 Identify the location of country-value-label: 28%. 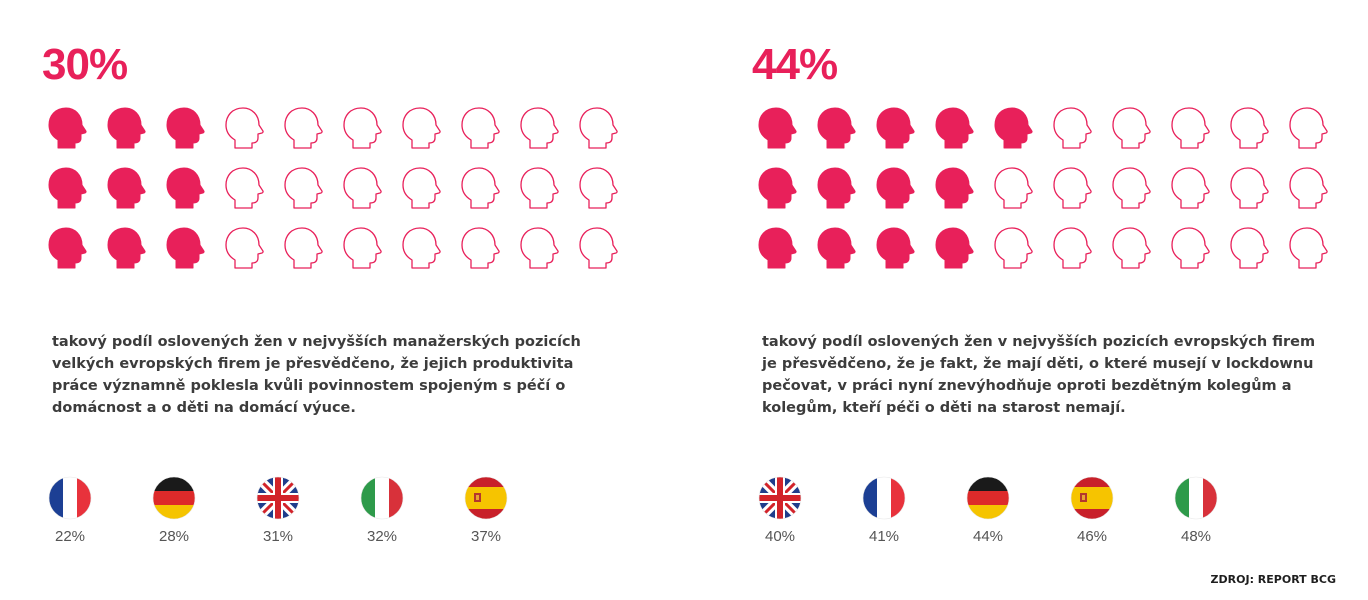
(174, 536).